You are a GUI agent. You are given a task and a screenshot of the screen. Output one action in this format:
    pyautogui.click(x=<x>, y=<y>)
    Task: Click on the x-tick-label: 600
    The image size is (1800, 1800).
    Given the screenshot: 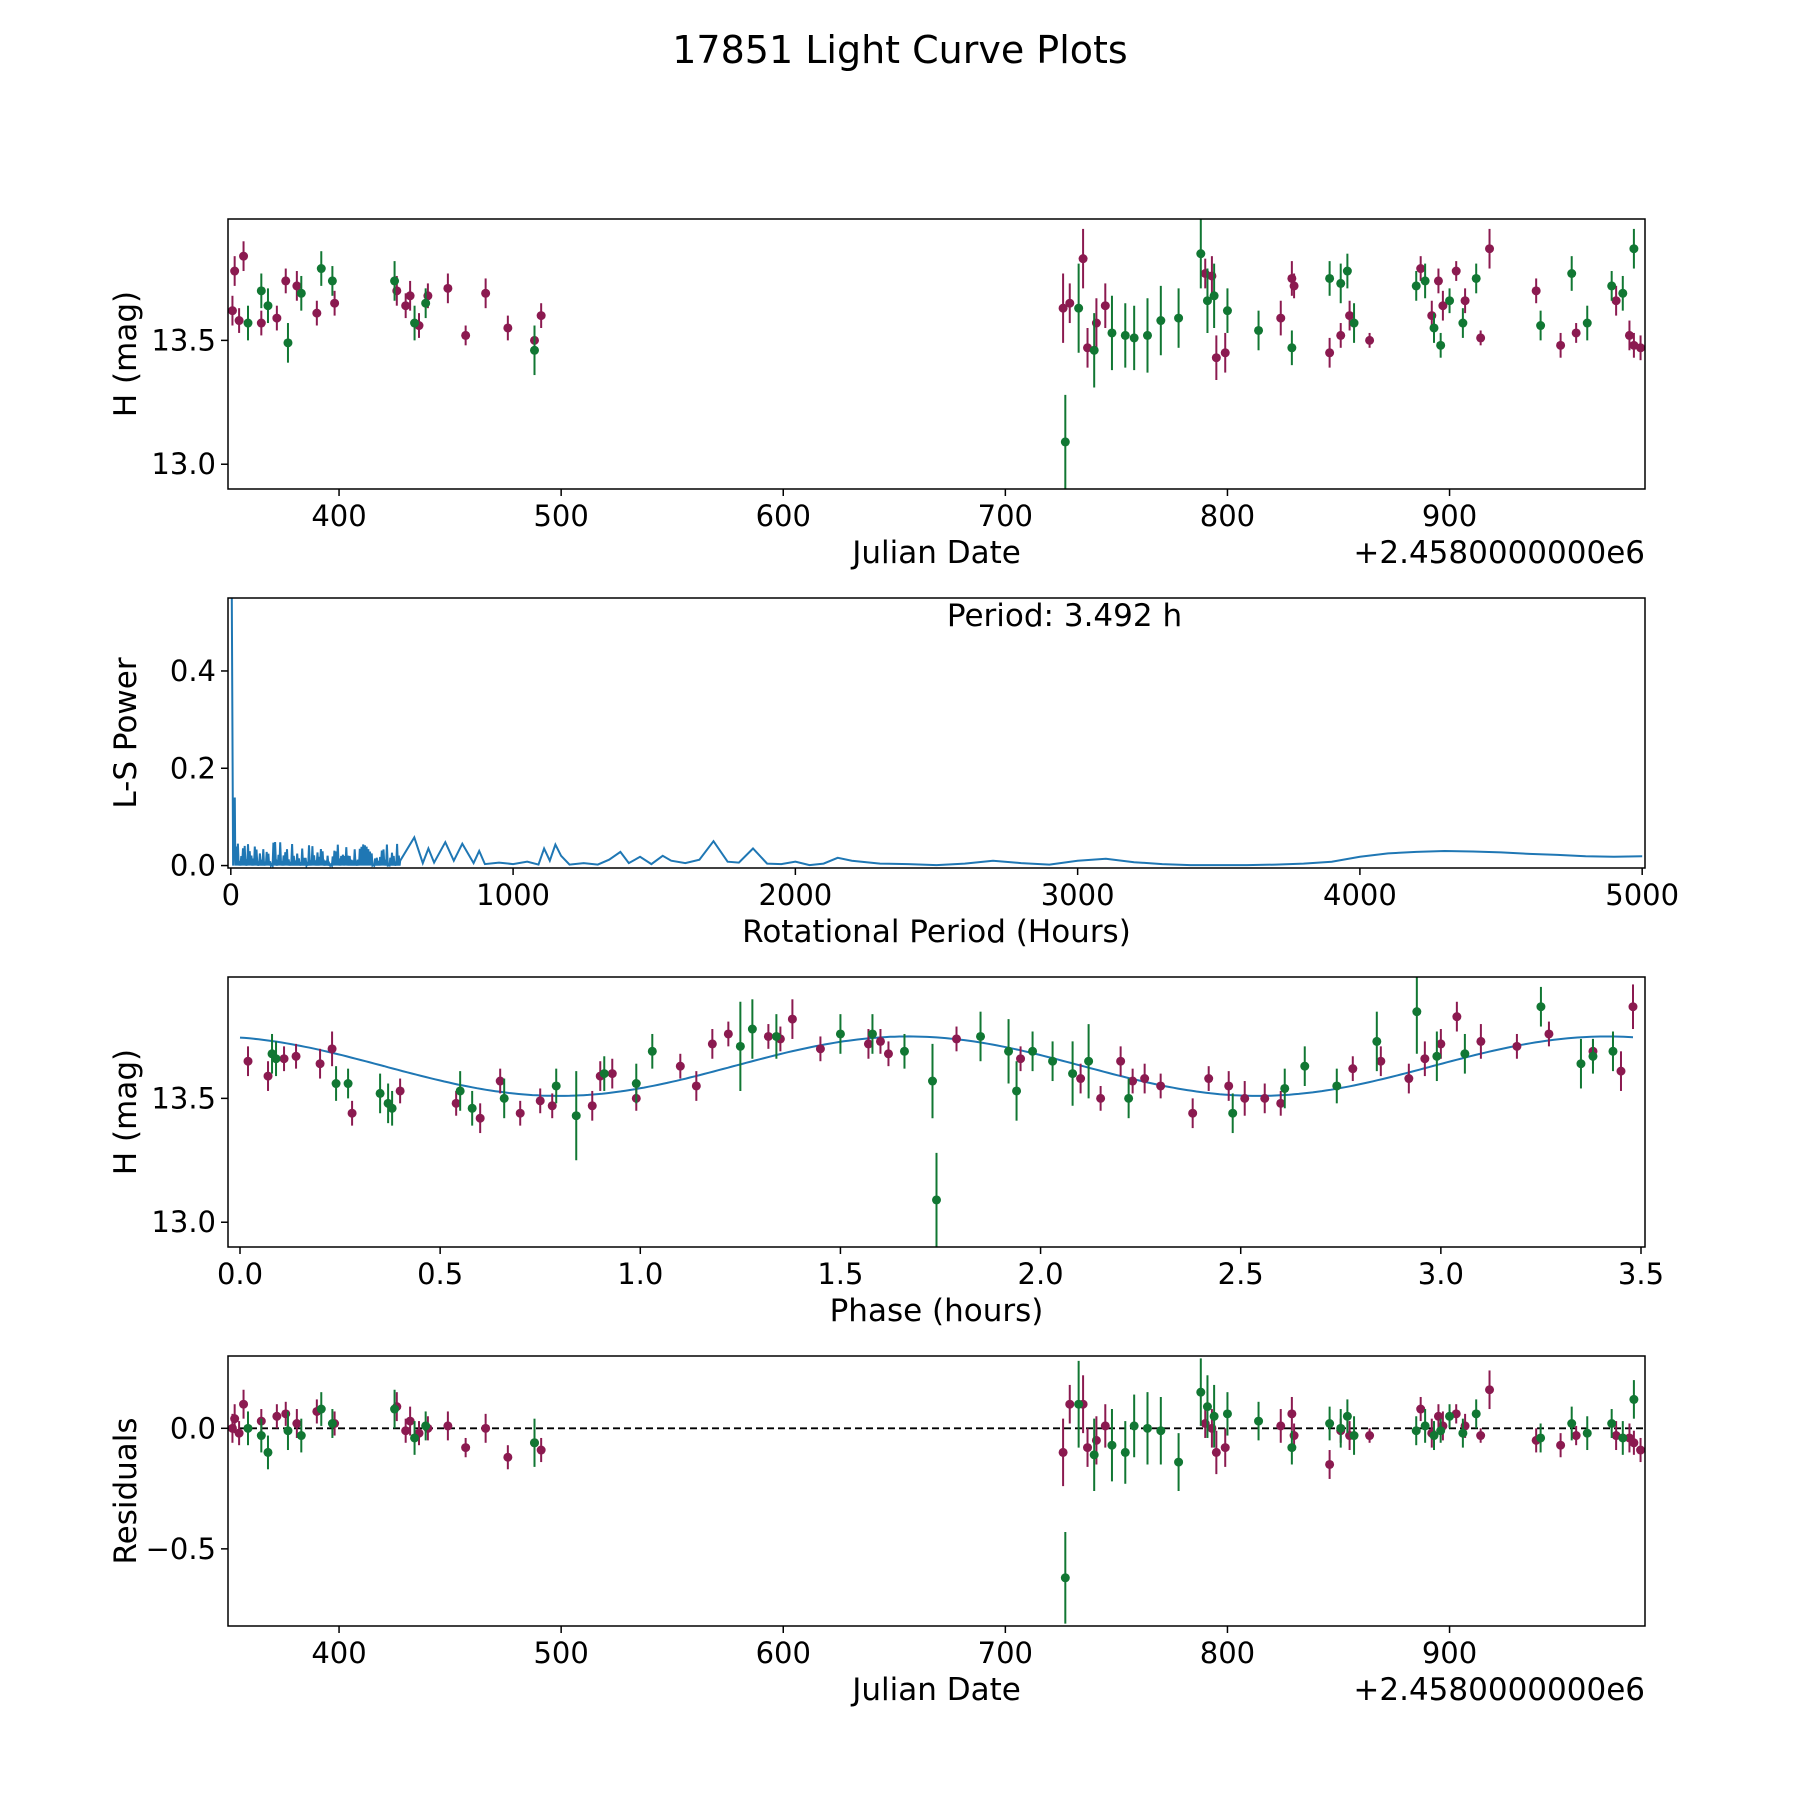 What is the action you would take?
    pyautogui.click(x=783, y=516)
    